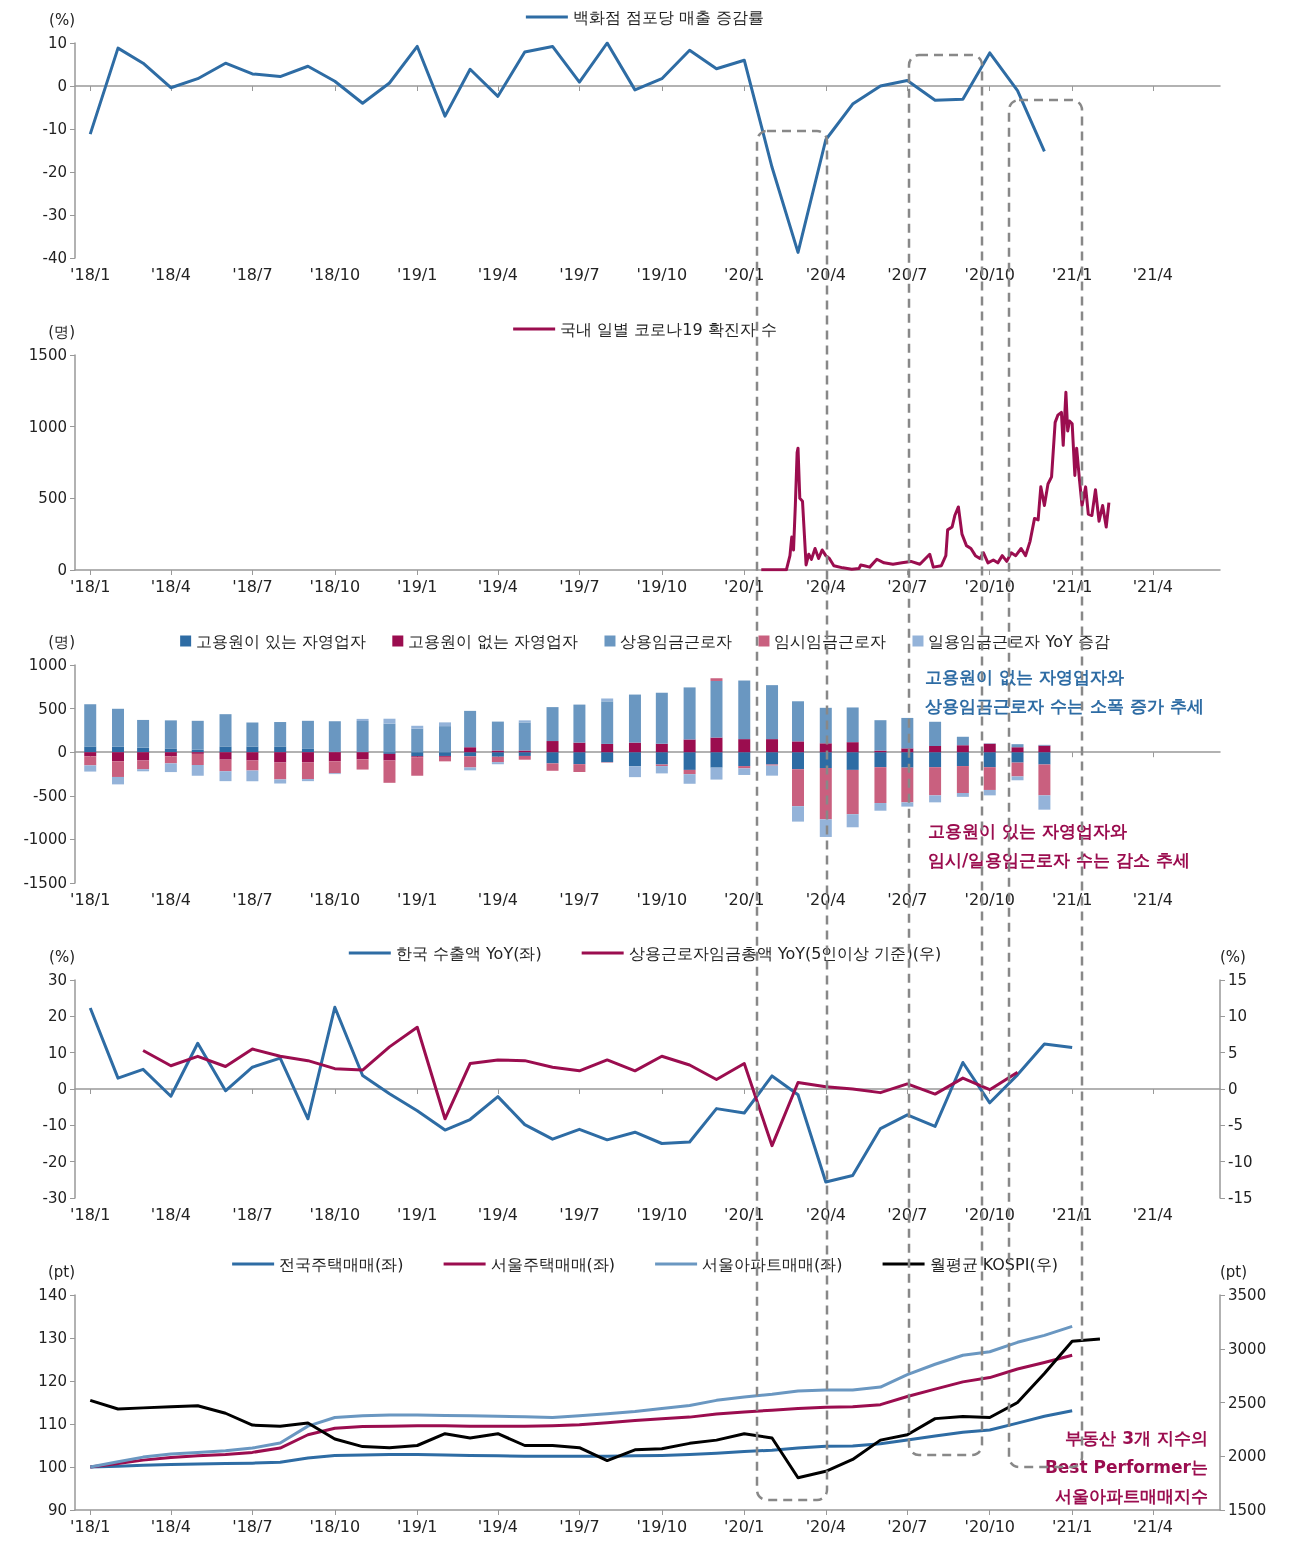 The width and height of the screenshot is (1290, 1544). What do you see at coordinates (47, 426) in the screenshot?
I see `y-tick-label: 1000` at bounding box center [47, 426].